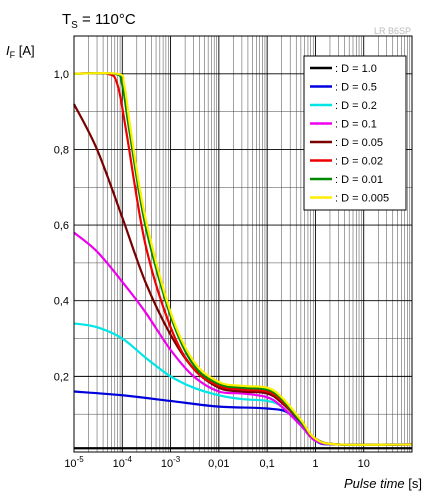  I want to click on legend-label: : D = 0.05, so click(359, 143).